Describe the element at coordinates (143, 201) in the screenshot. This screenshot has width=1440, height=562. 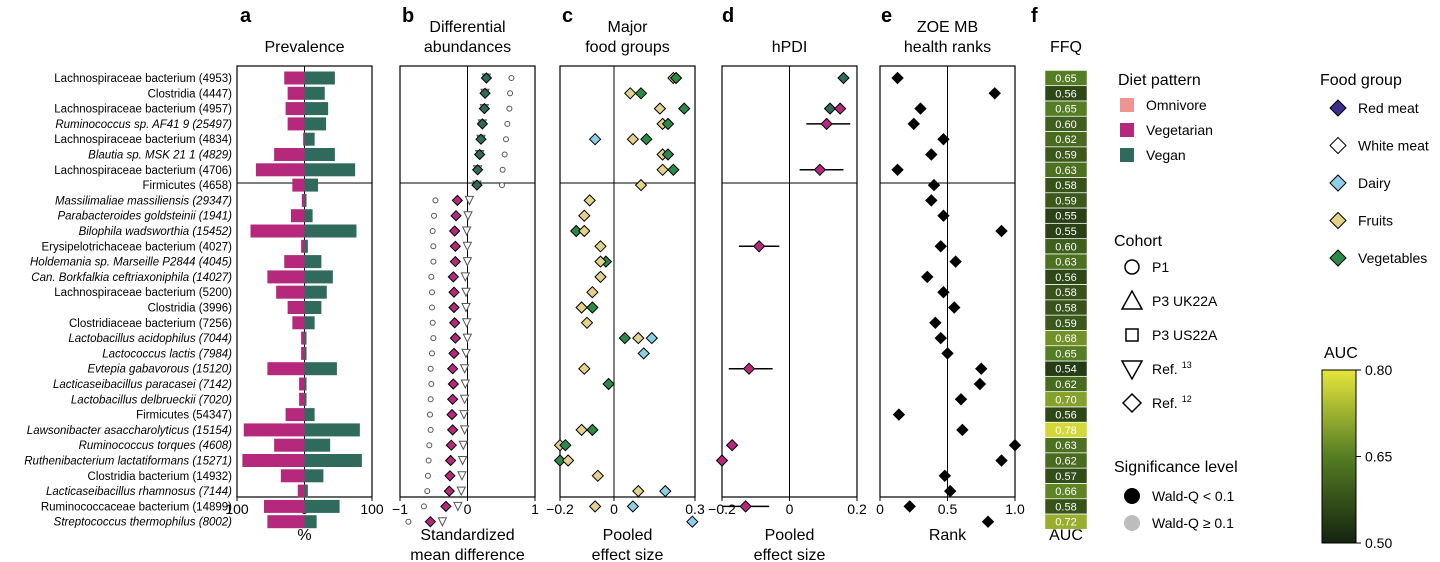
I see `species-label: Massilimaliae massiliensis (29347)` at that location.